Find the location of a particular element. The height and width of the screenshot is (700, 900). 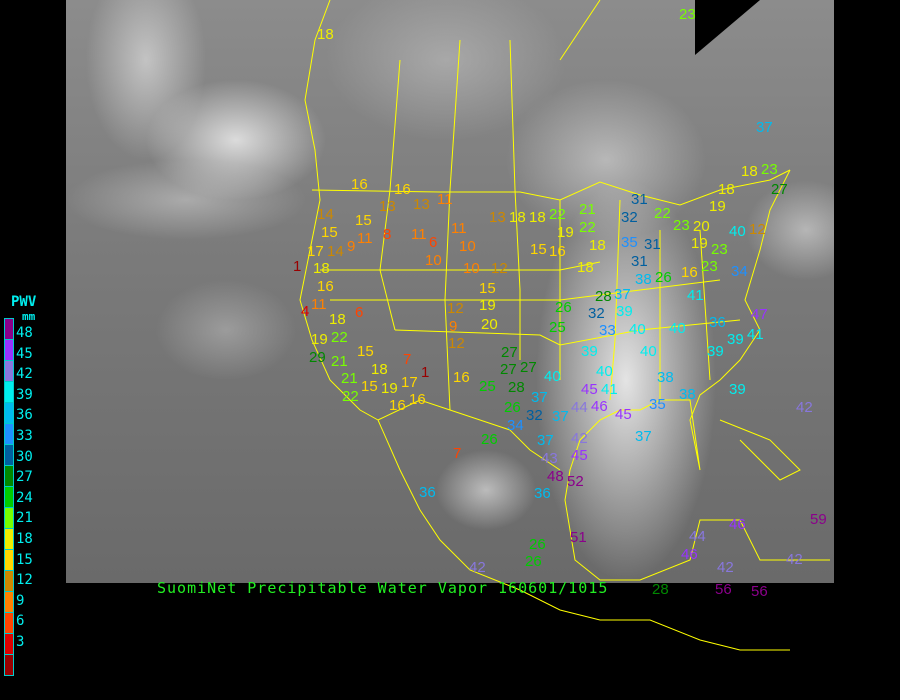

legend-unit: mm is located at coordinates (29, 316).